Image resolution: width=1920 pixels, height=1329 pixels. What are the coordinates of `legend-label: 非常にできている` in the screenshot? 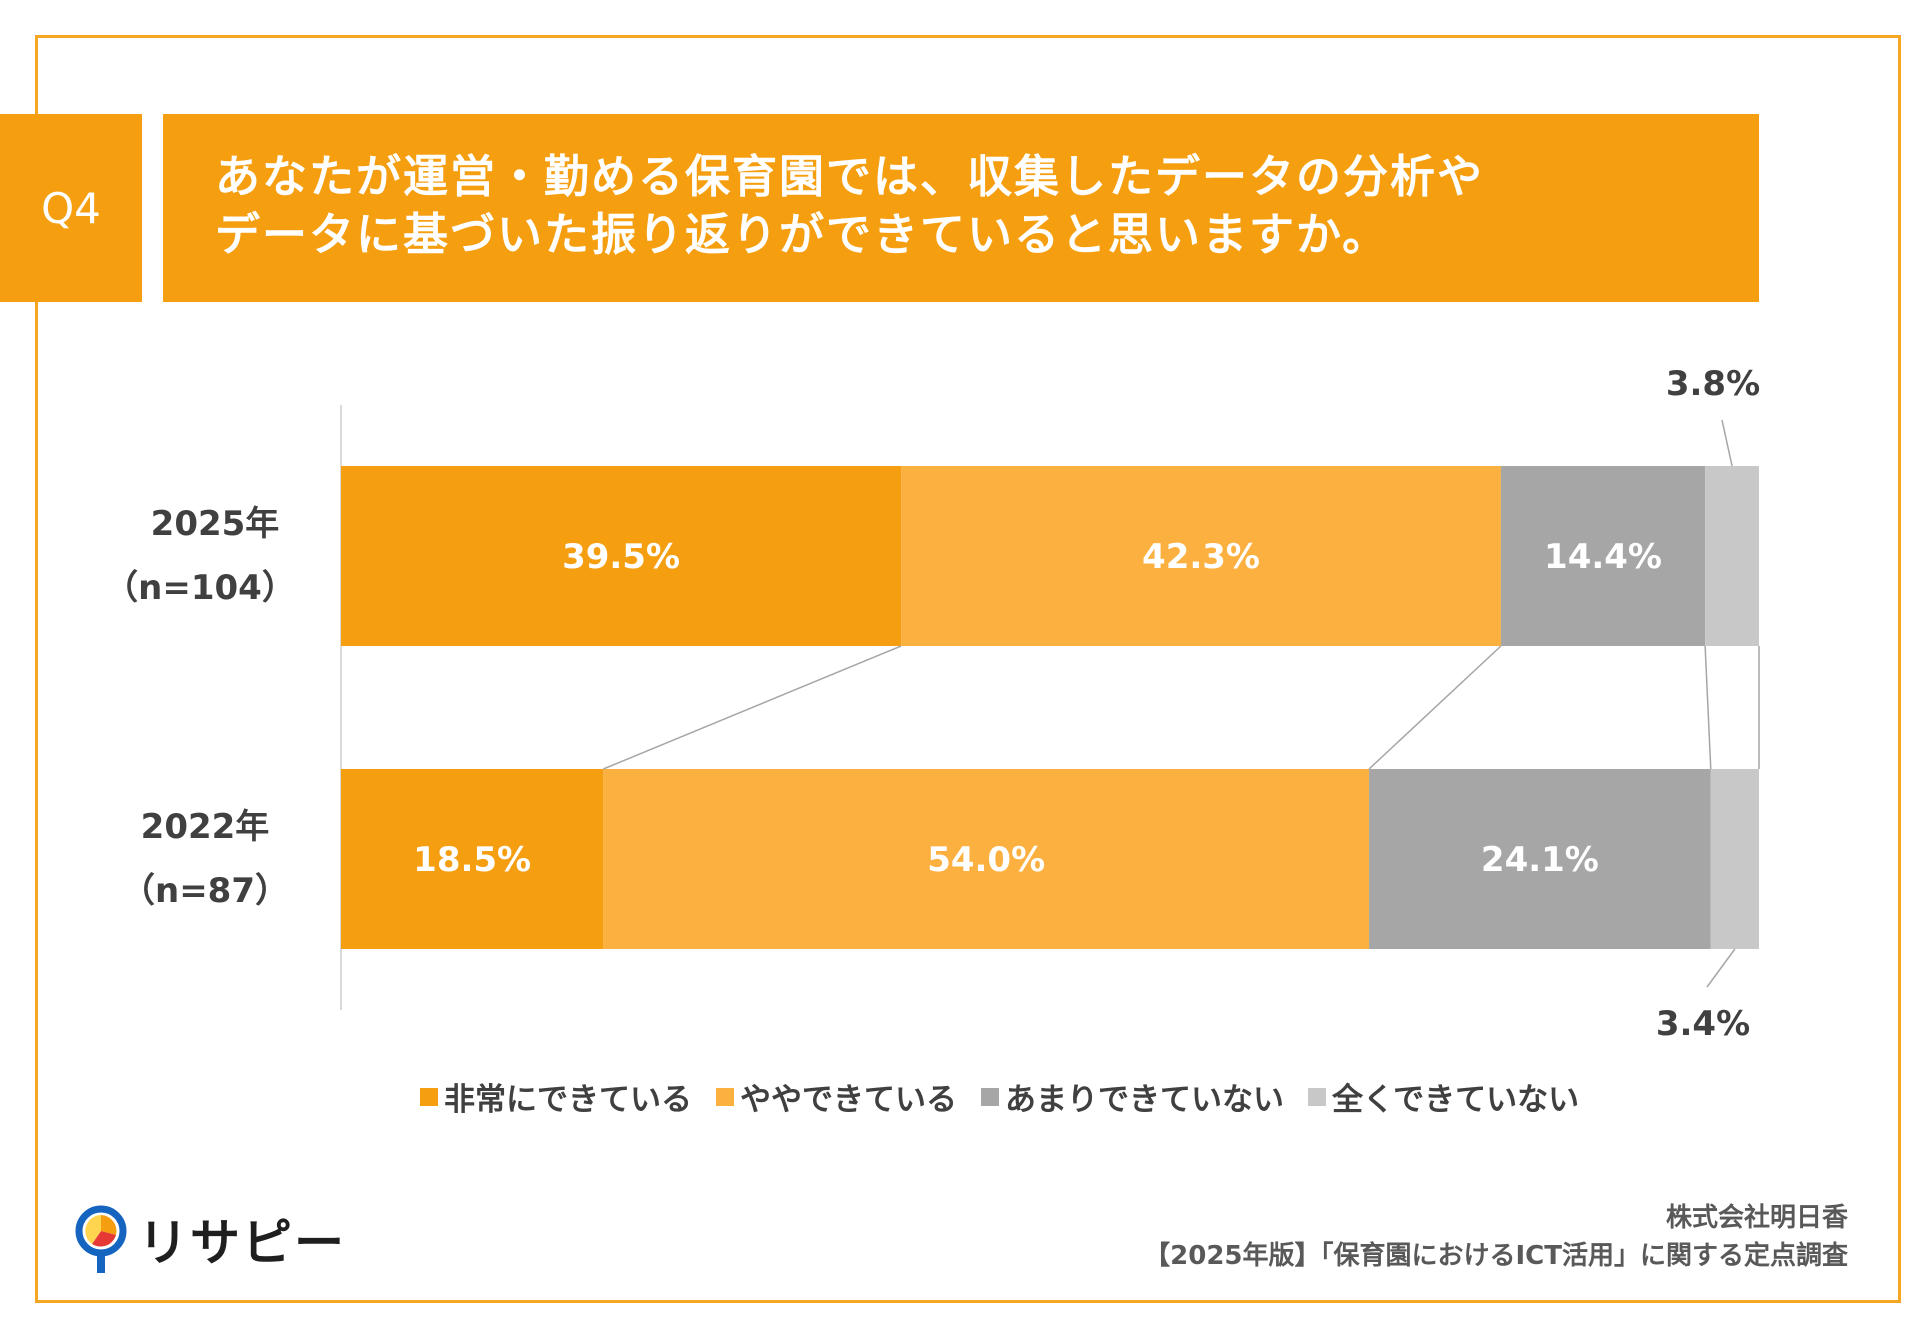 It's located at (568, 1100).